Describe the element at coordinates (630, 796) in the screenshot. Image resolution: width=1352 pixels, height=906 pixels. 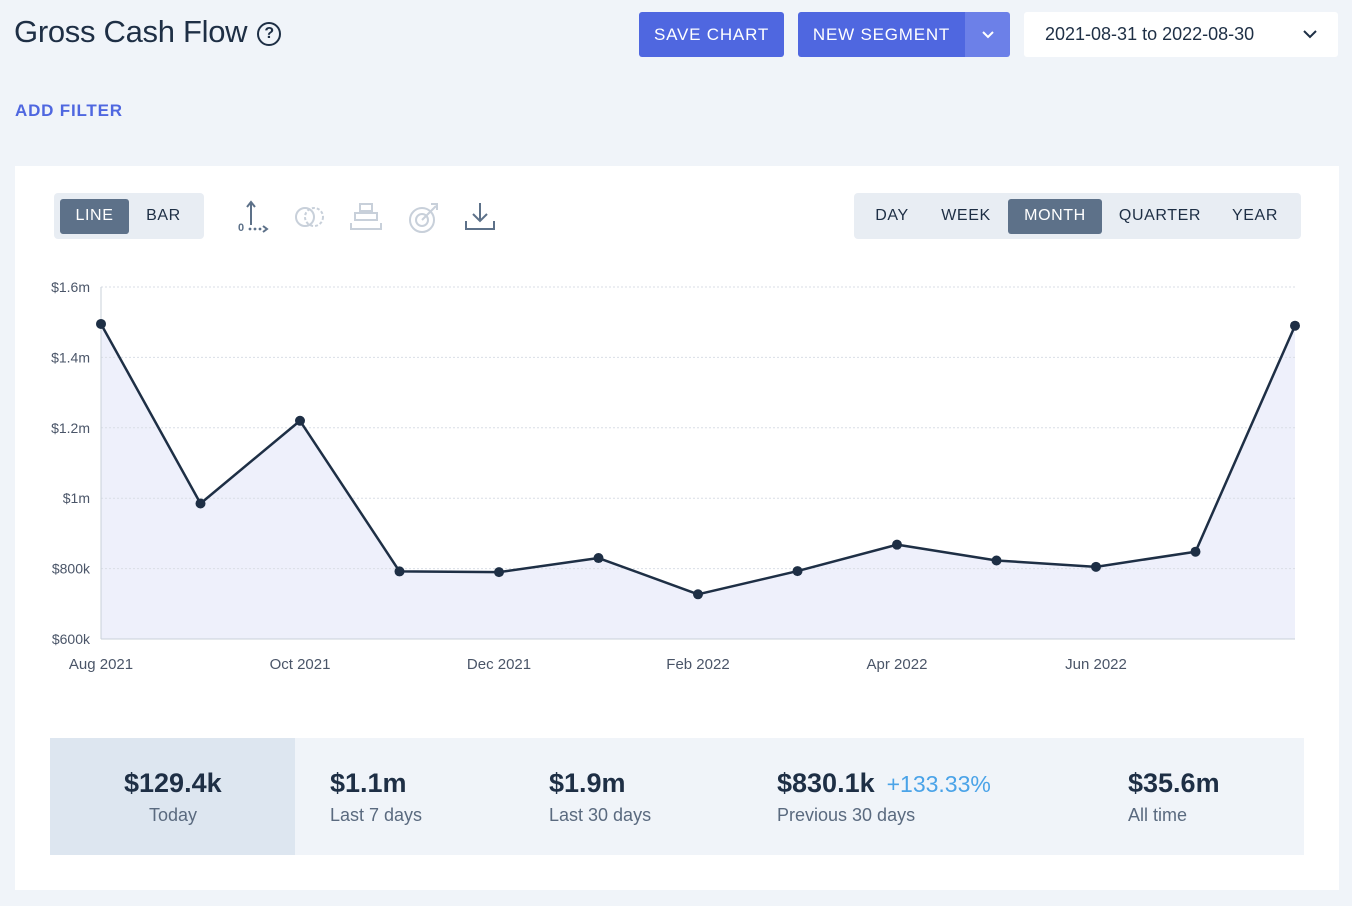
I see `stat-last-30-days: $1.9m Last 30 days` at that location.